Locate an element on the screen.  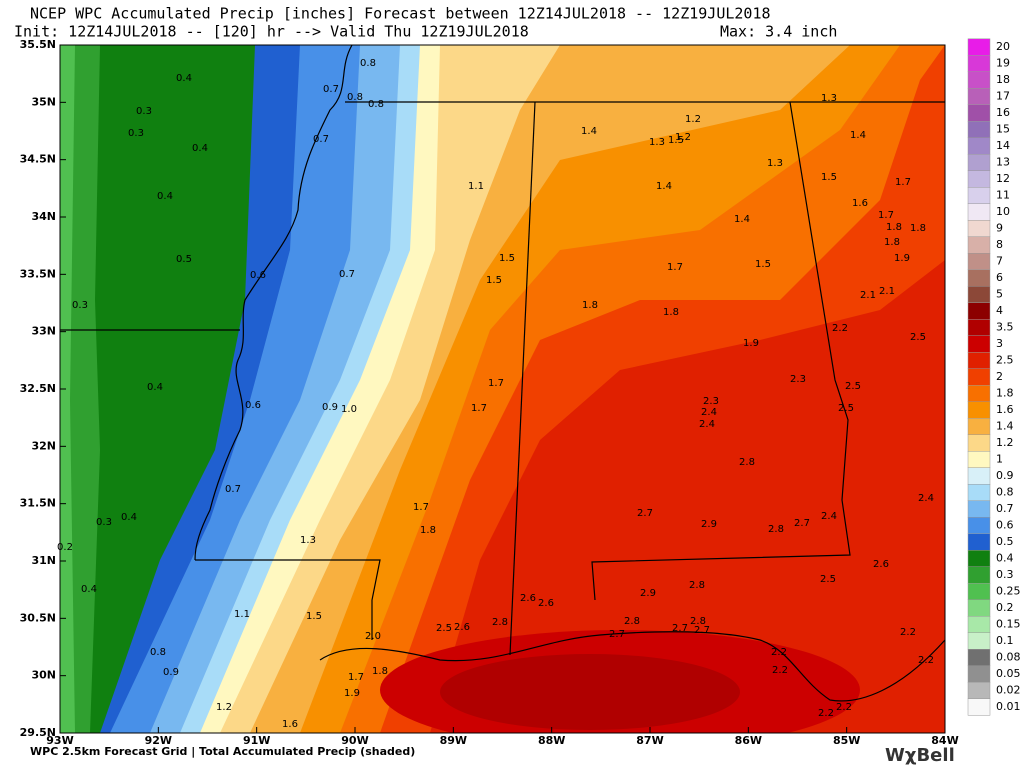
point-label: 2.3 is located at coordinates (711, 401).